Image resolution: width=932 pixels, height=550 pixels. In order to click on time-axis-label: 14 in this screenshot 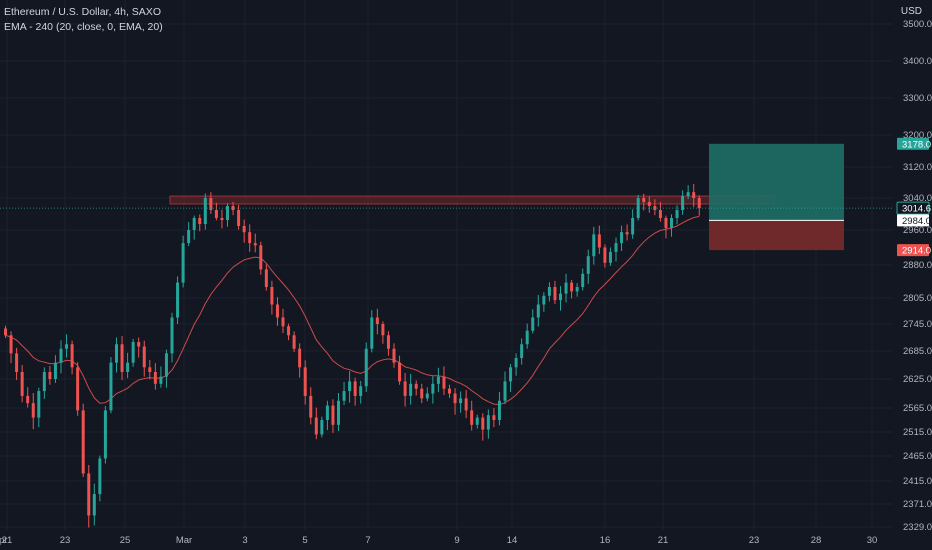, I will do `click(512, 540)`.